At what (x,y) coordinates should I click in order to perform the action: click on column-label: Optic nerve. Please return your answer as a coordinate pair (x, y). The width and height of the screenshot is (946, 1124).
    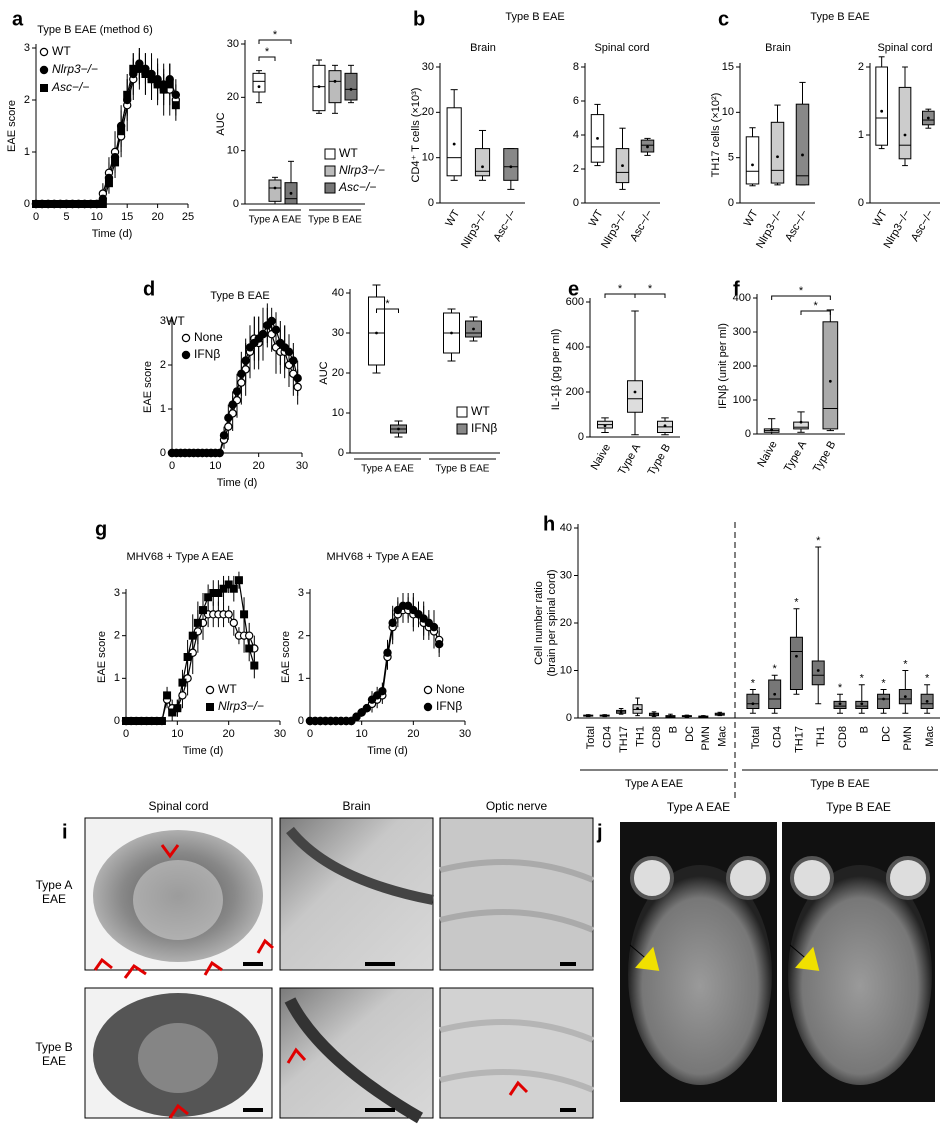
    Looking at the image, I should click on (516, 806).